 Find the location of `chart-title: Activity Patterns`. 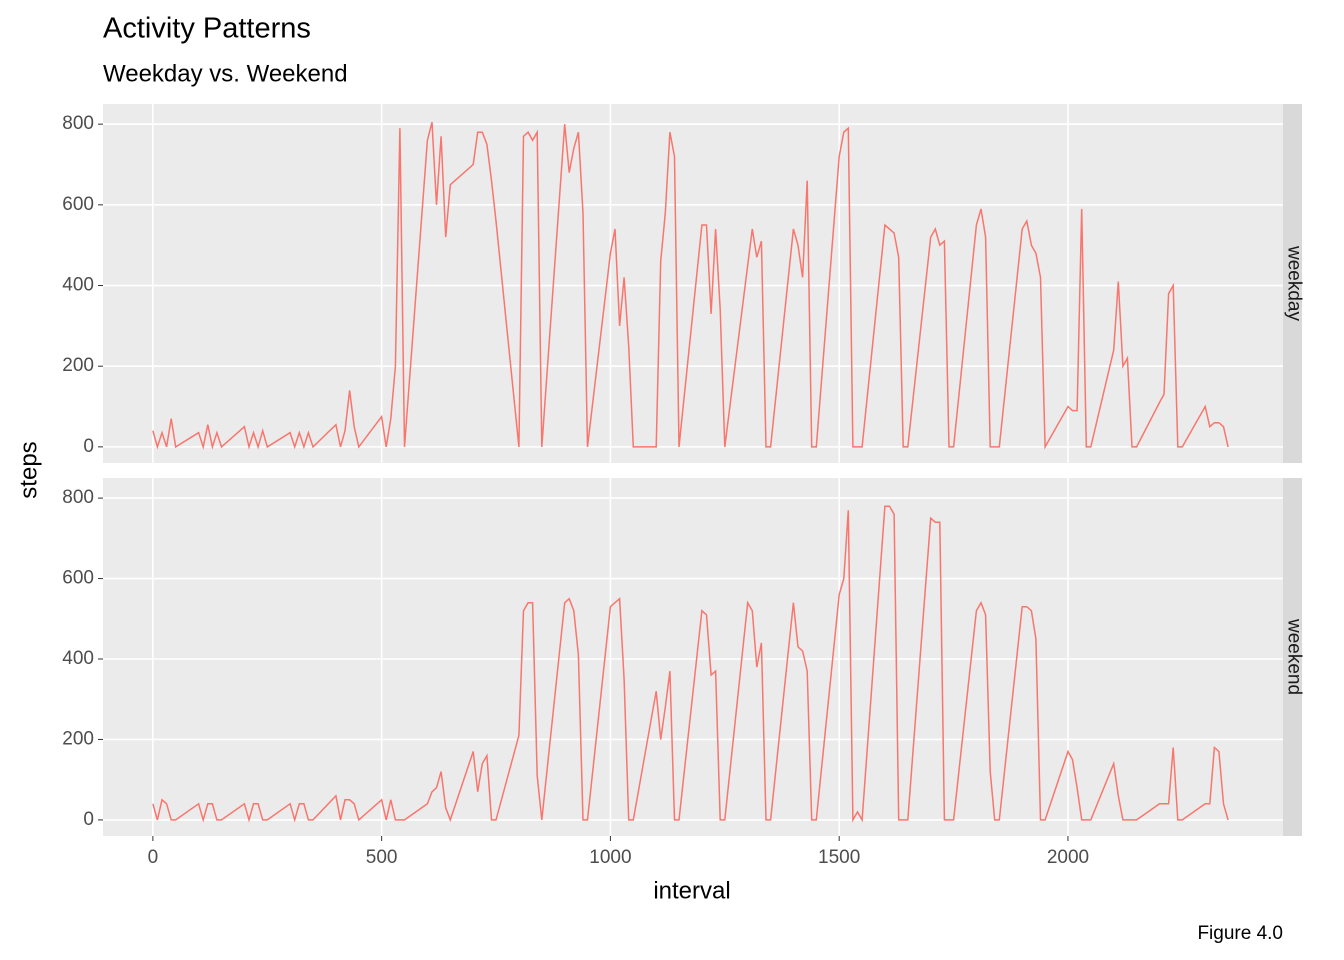

chart-title: Activity Patterns is located at coordinates (207, 29).